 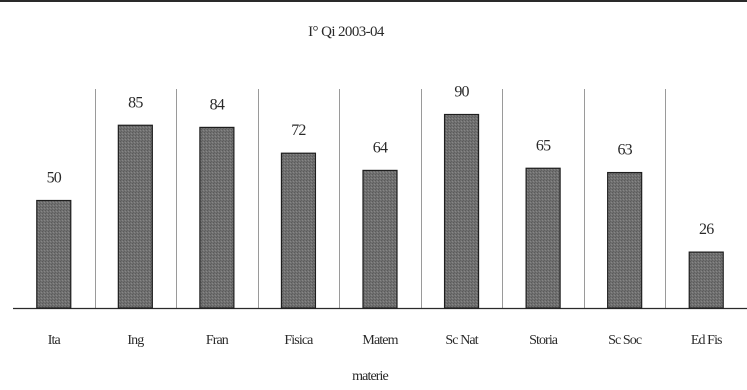 I want to click on value-label: 72, so click(x=298, y=130).